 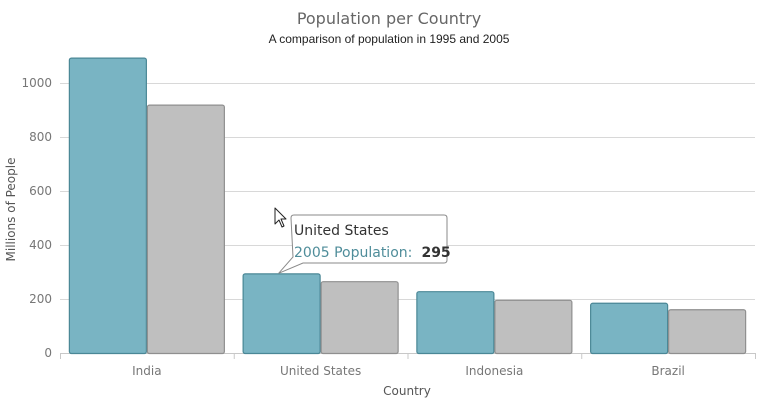 What do you see at coordinates (533, 327) in the screenshot?
I see `bar-series-2-indonesia` at bounding box center [533, 327].